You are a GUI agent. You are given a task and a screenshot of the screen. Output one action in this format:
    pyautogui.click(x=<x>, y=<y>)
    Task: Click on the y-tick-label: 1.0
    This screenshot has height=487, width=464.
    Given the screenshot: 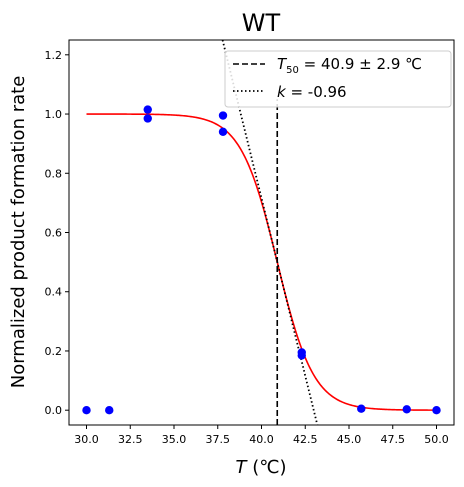 What is the action you would take?
    pyautogui.click(x=54, y=114)
    